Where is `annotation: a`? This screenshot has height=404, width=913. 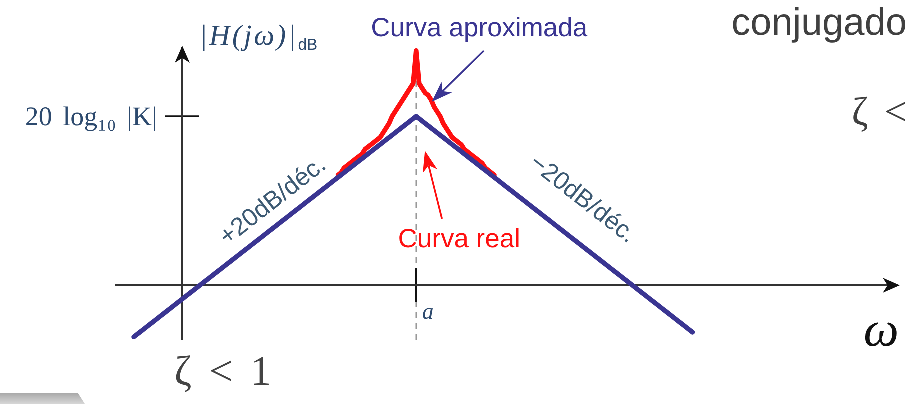 annotation: a is located at coordinates (428, 311).